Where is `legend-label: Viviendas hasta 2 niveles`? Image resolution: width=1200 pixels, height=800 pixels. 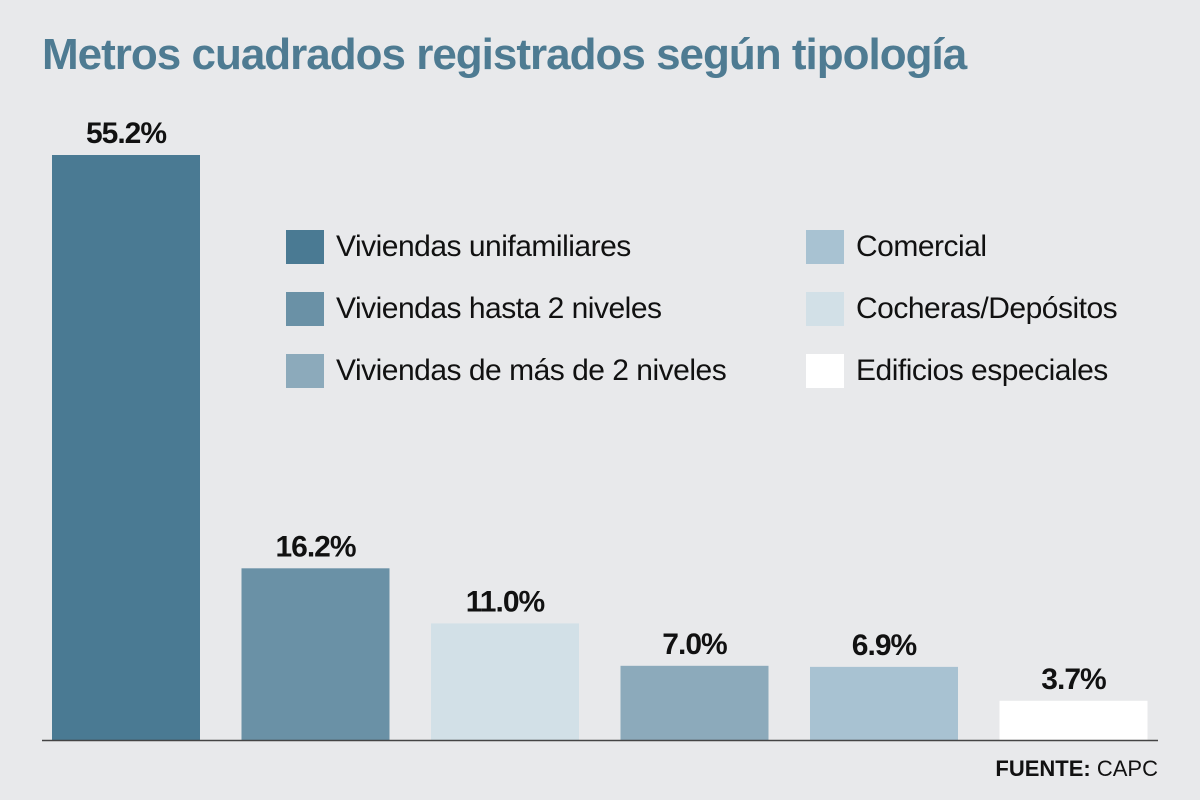 legend-label: Viviendas hasta 2 niveles is located at coordinates (499, 308).